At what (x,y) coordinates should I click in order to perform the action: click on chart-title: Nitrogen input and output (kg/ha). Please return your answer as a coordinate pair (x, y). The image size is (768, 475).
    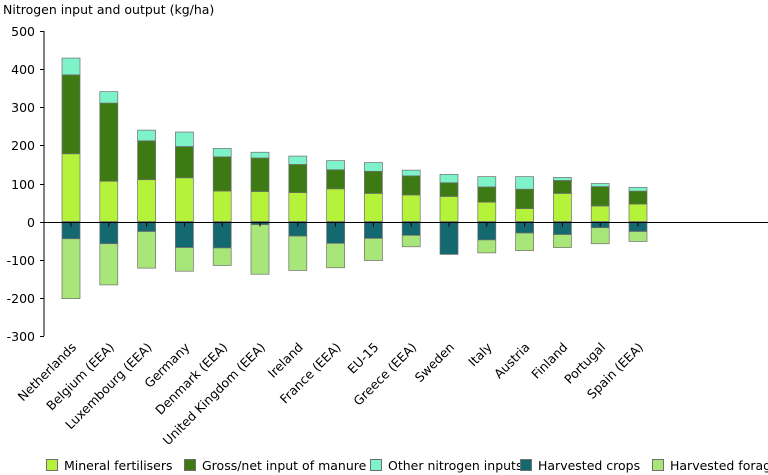
    Looking at the image, I should click on (109, 9).